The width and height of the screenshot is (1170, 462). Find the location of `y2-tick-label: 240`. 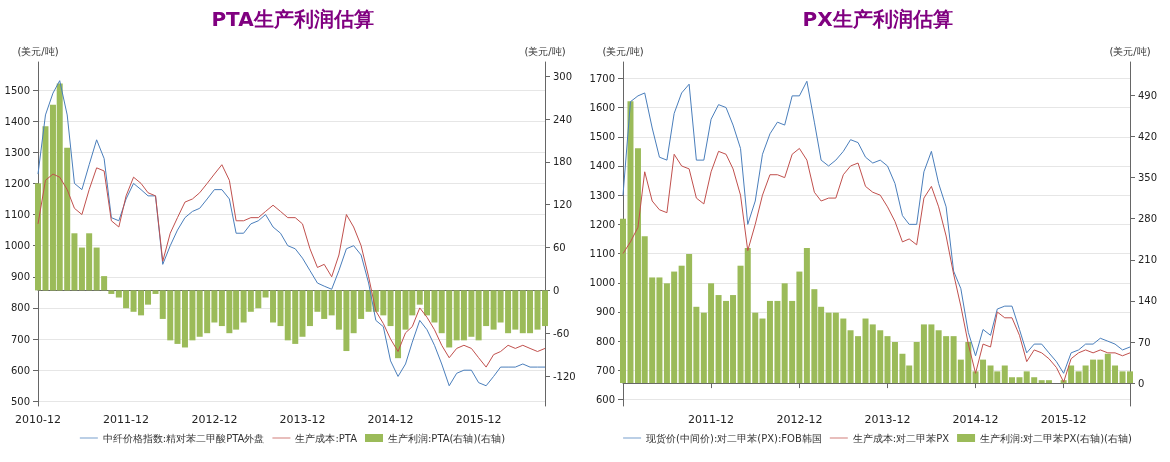

y2-tick-label: 240 is located at coordinates (563, 119).